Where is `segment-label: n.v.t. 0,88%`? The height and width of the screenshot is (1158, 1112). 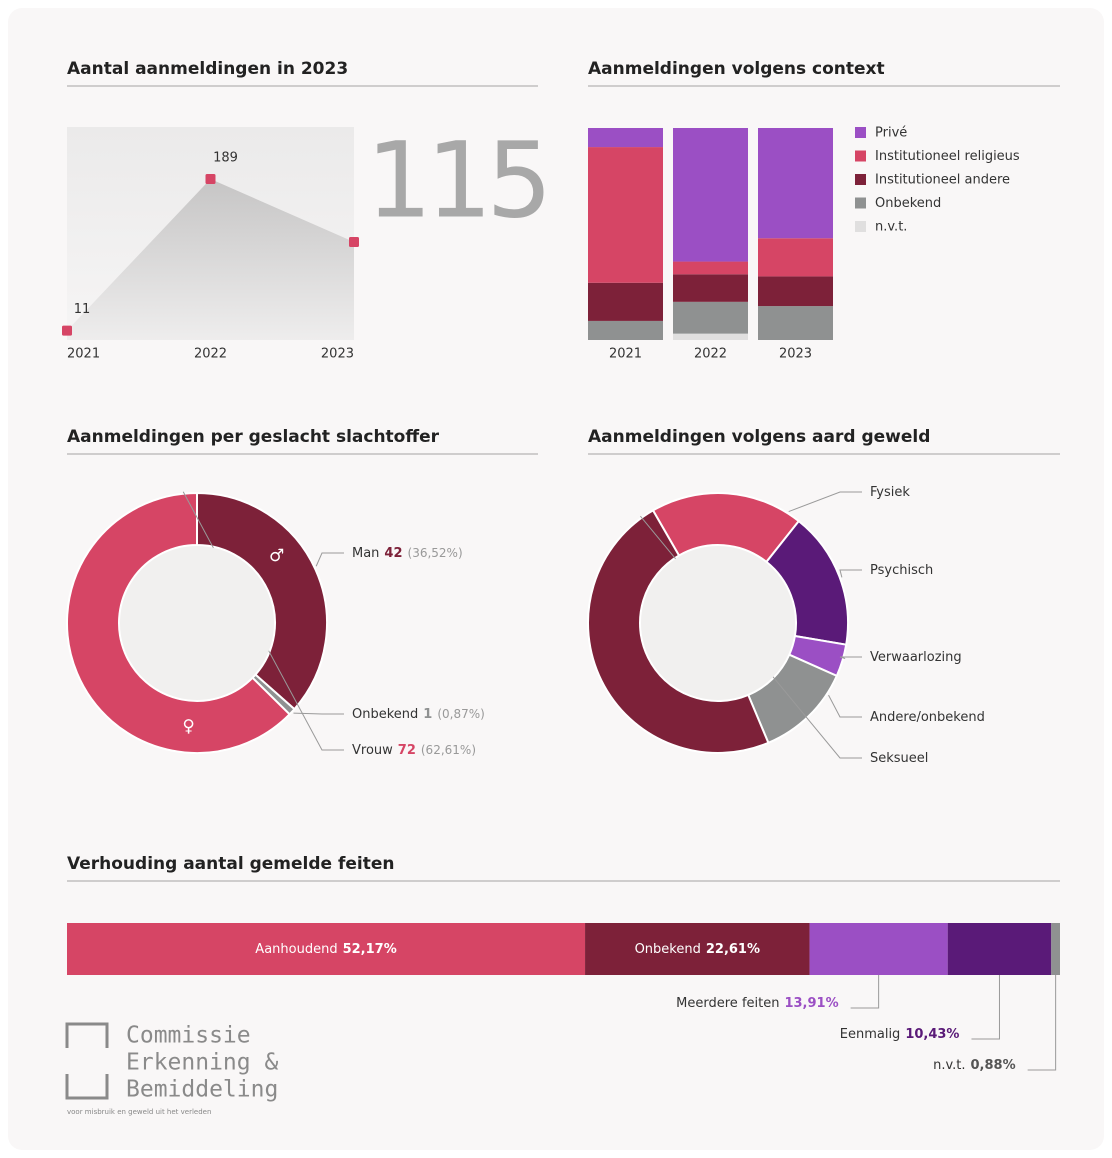 segment-label: n.v.t. 0,88% is located at coordinates (974, 1065).